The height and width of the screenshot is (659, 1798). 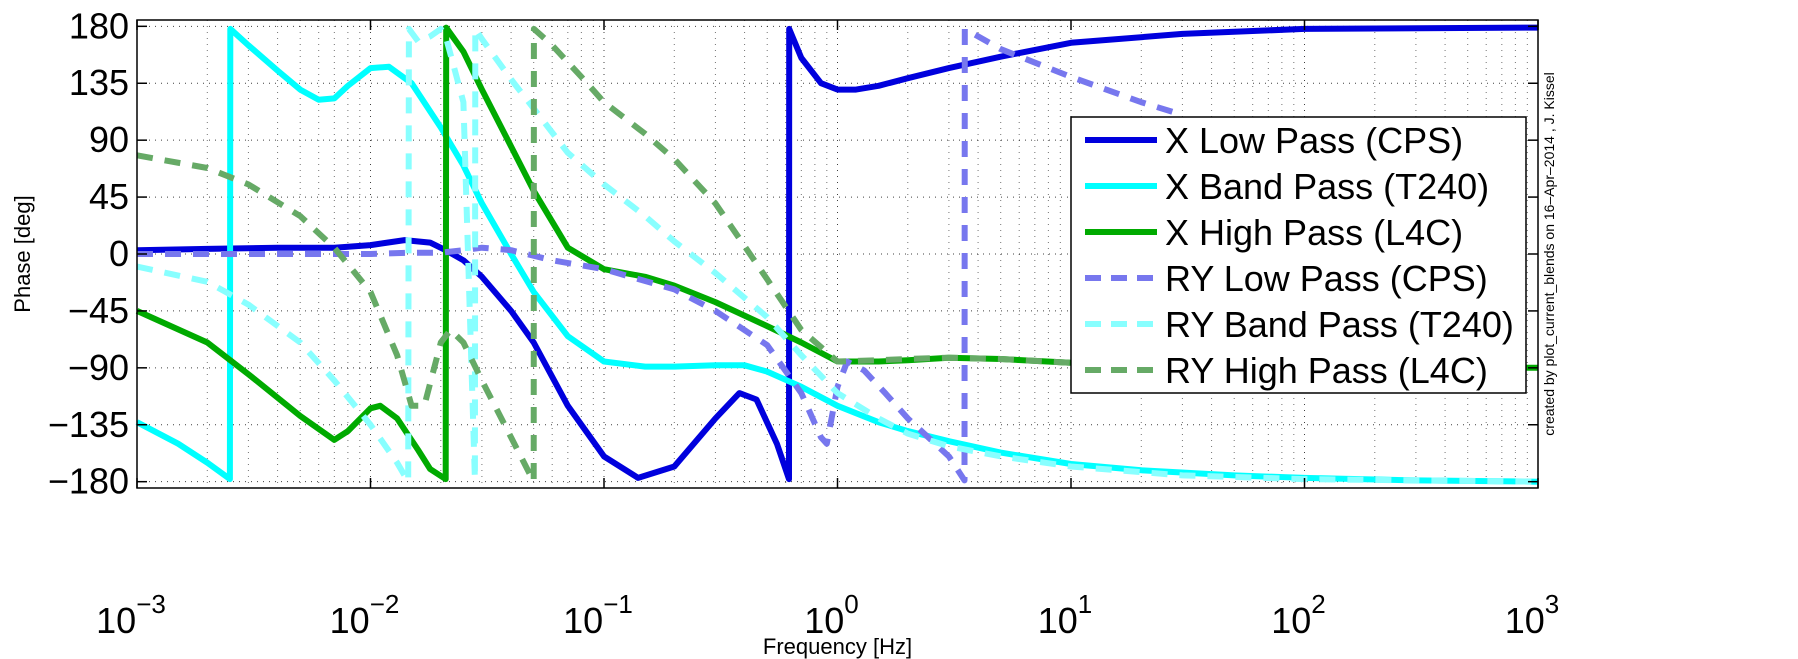 What do you see at coordinates (88, 424) in the screenshot?
I see `y-tick-label: −135` at bounding box center [88, 424].